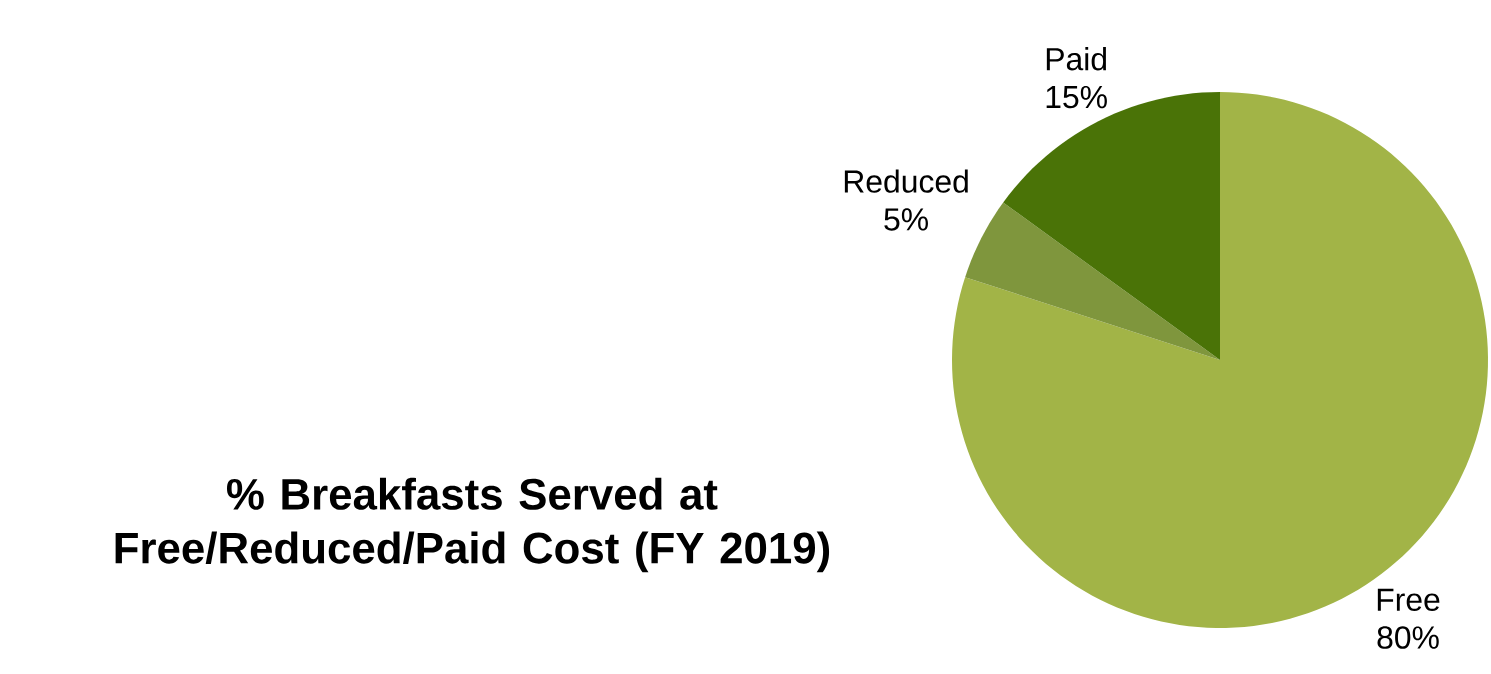 Image resolution: width=1491 pixels, height=674 pixels. I want to click on slice-label: Free, so click(1408, 599).